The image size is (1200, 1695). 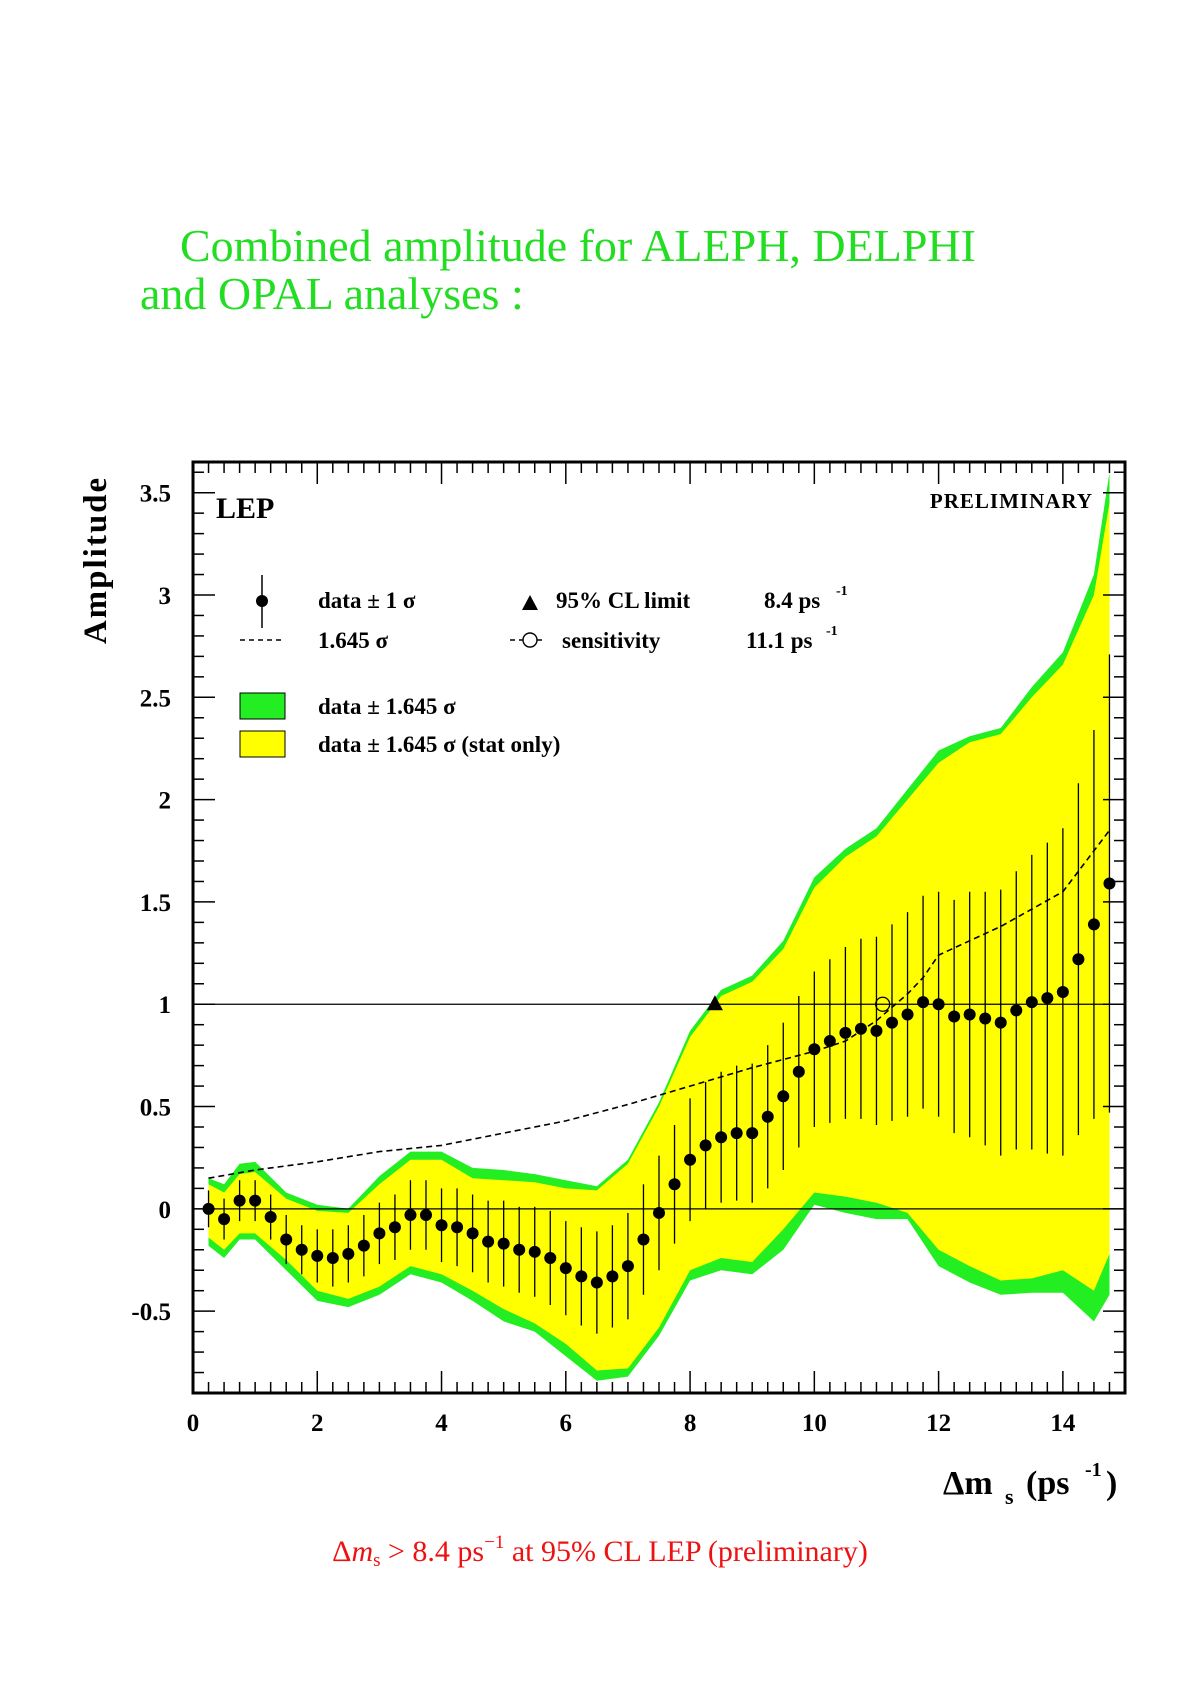 What do you see at coordinates (883, 1004) in the screenshot?
I see `sensitivity-circle-marker` at bounding box center [883, 1004].